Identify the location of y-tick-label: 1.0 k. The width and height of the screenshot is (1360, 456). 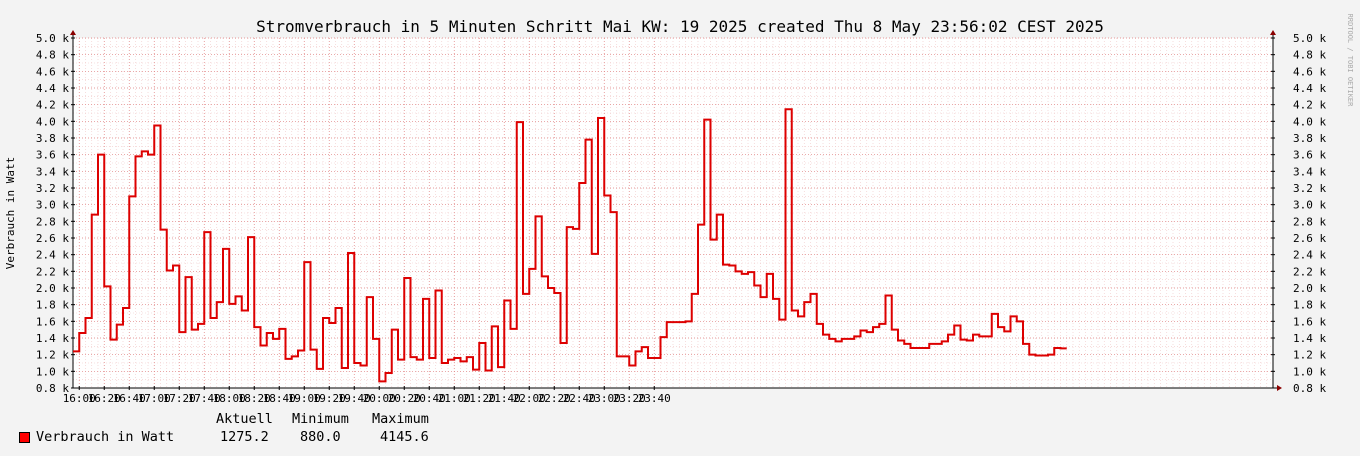
(52, 371).